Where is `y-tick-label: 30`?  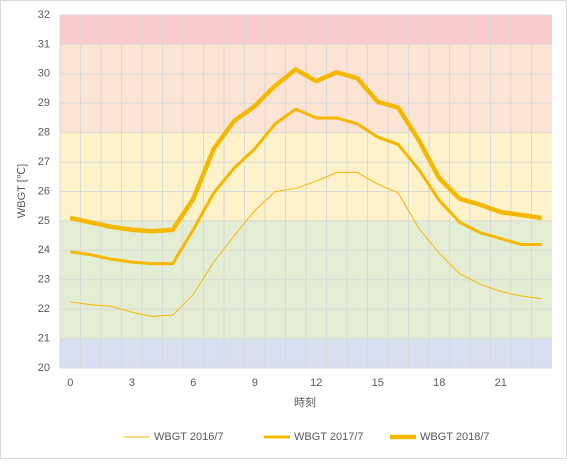
y-tick-label: 30 is located at coordinates (44, 74).